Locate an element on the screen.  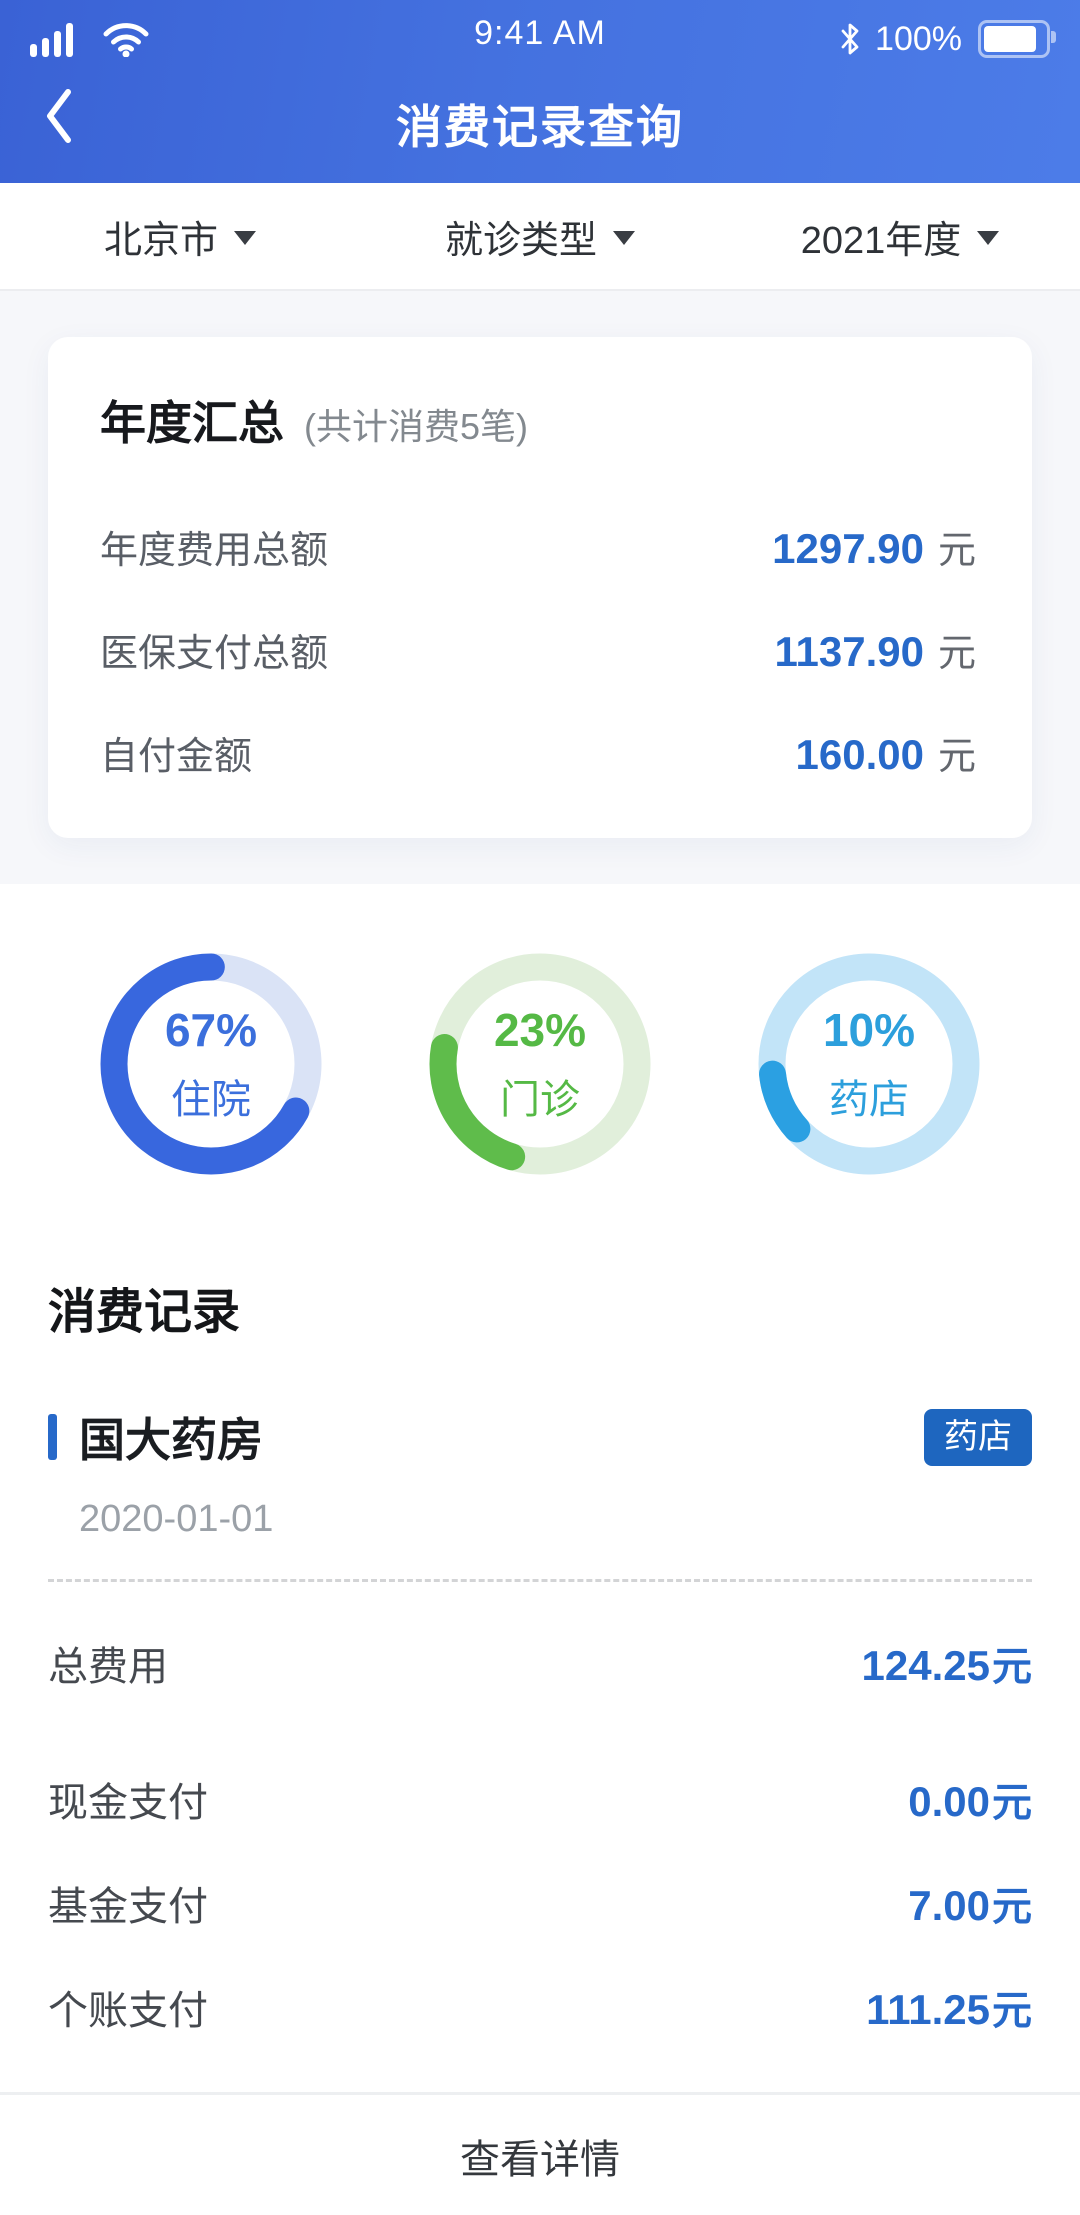
app-header: 9:41 AM 100% 消费记录查询 is located at coordinates (540, 91).